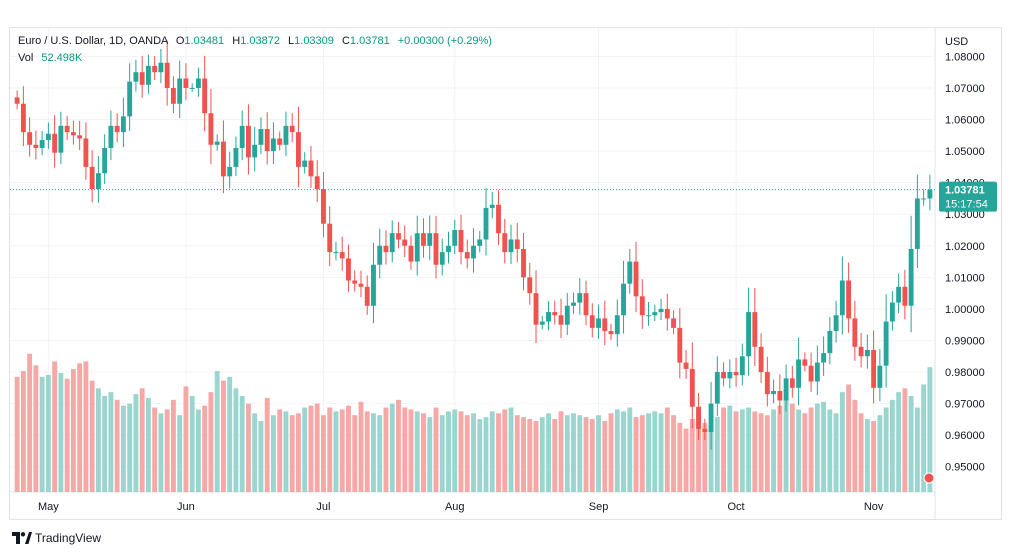 This screenshot has width=1012, height=555. I want to click on y-tick-label: 1.00000, so click(965, 310).